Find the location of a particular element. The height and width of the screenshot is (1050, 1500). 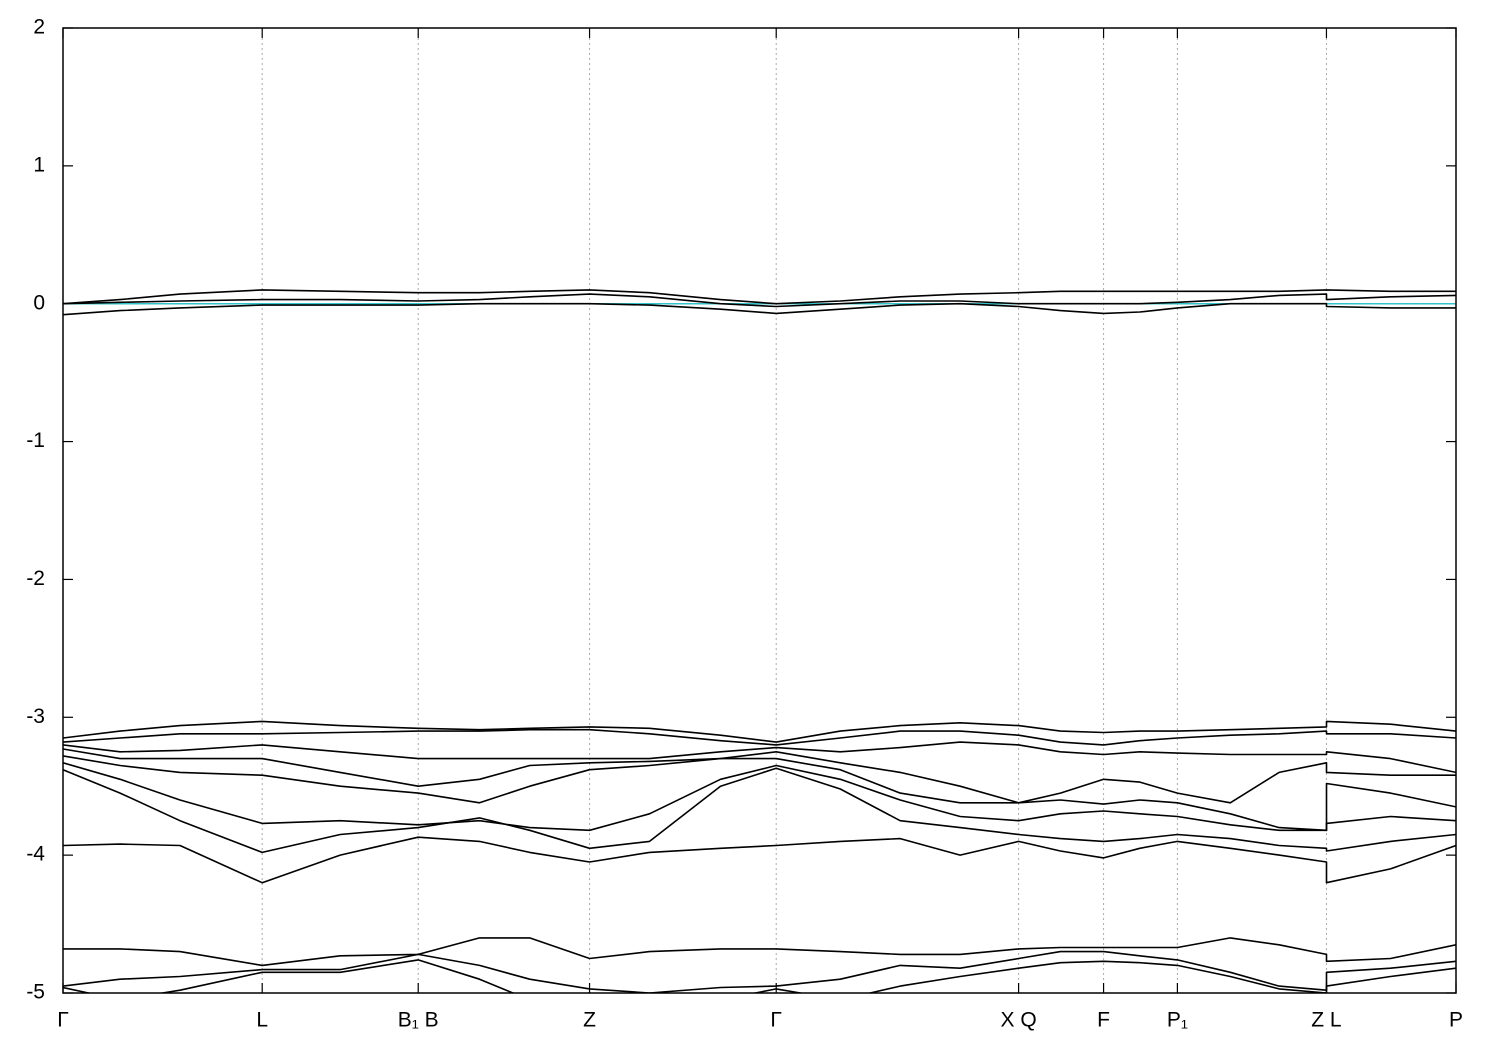

y-tick-label: 2 is located at coordinates (39, 27).